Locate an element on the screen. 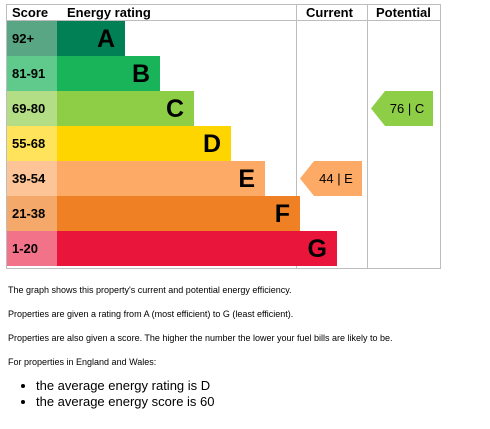 Image resolution: width=490 pixels, height=429 pixels. average-score-item: the average energy score is 60 is located at coordinates (125, 402).